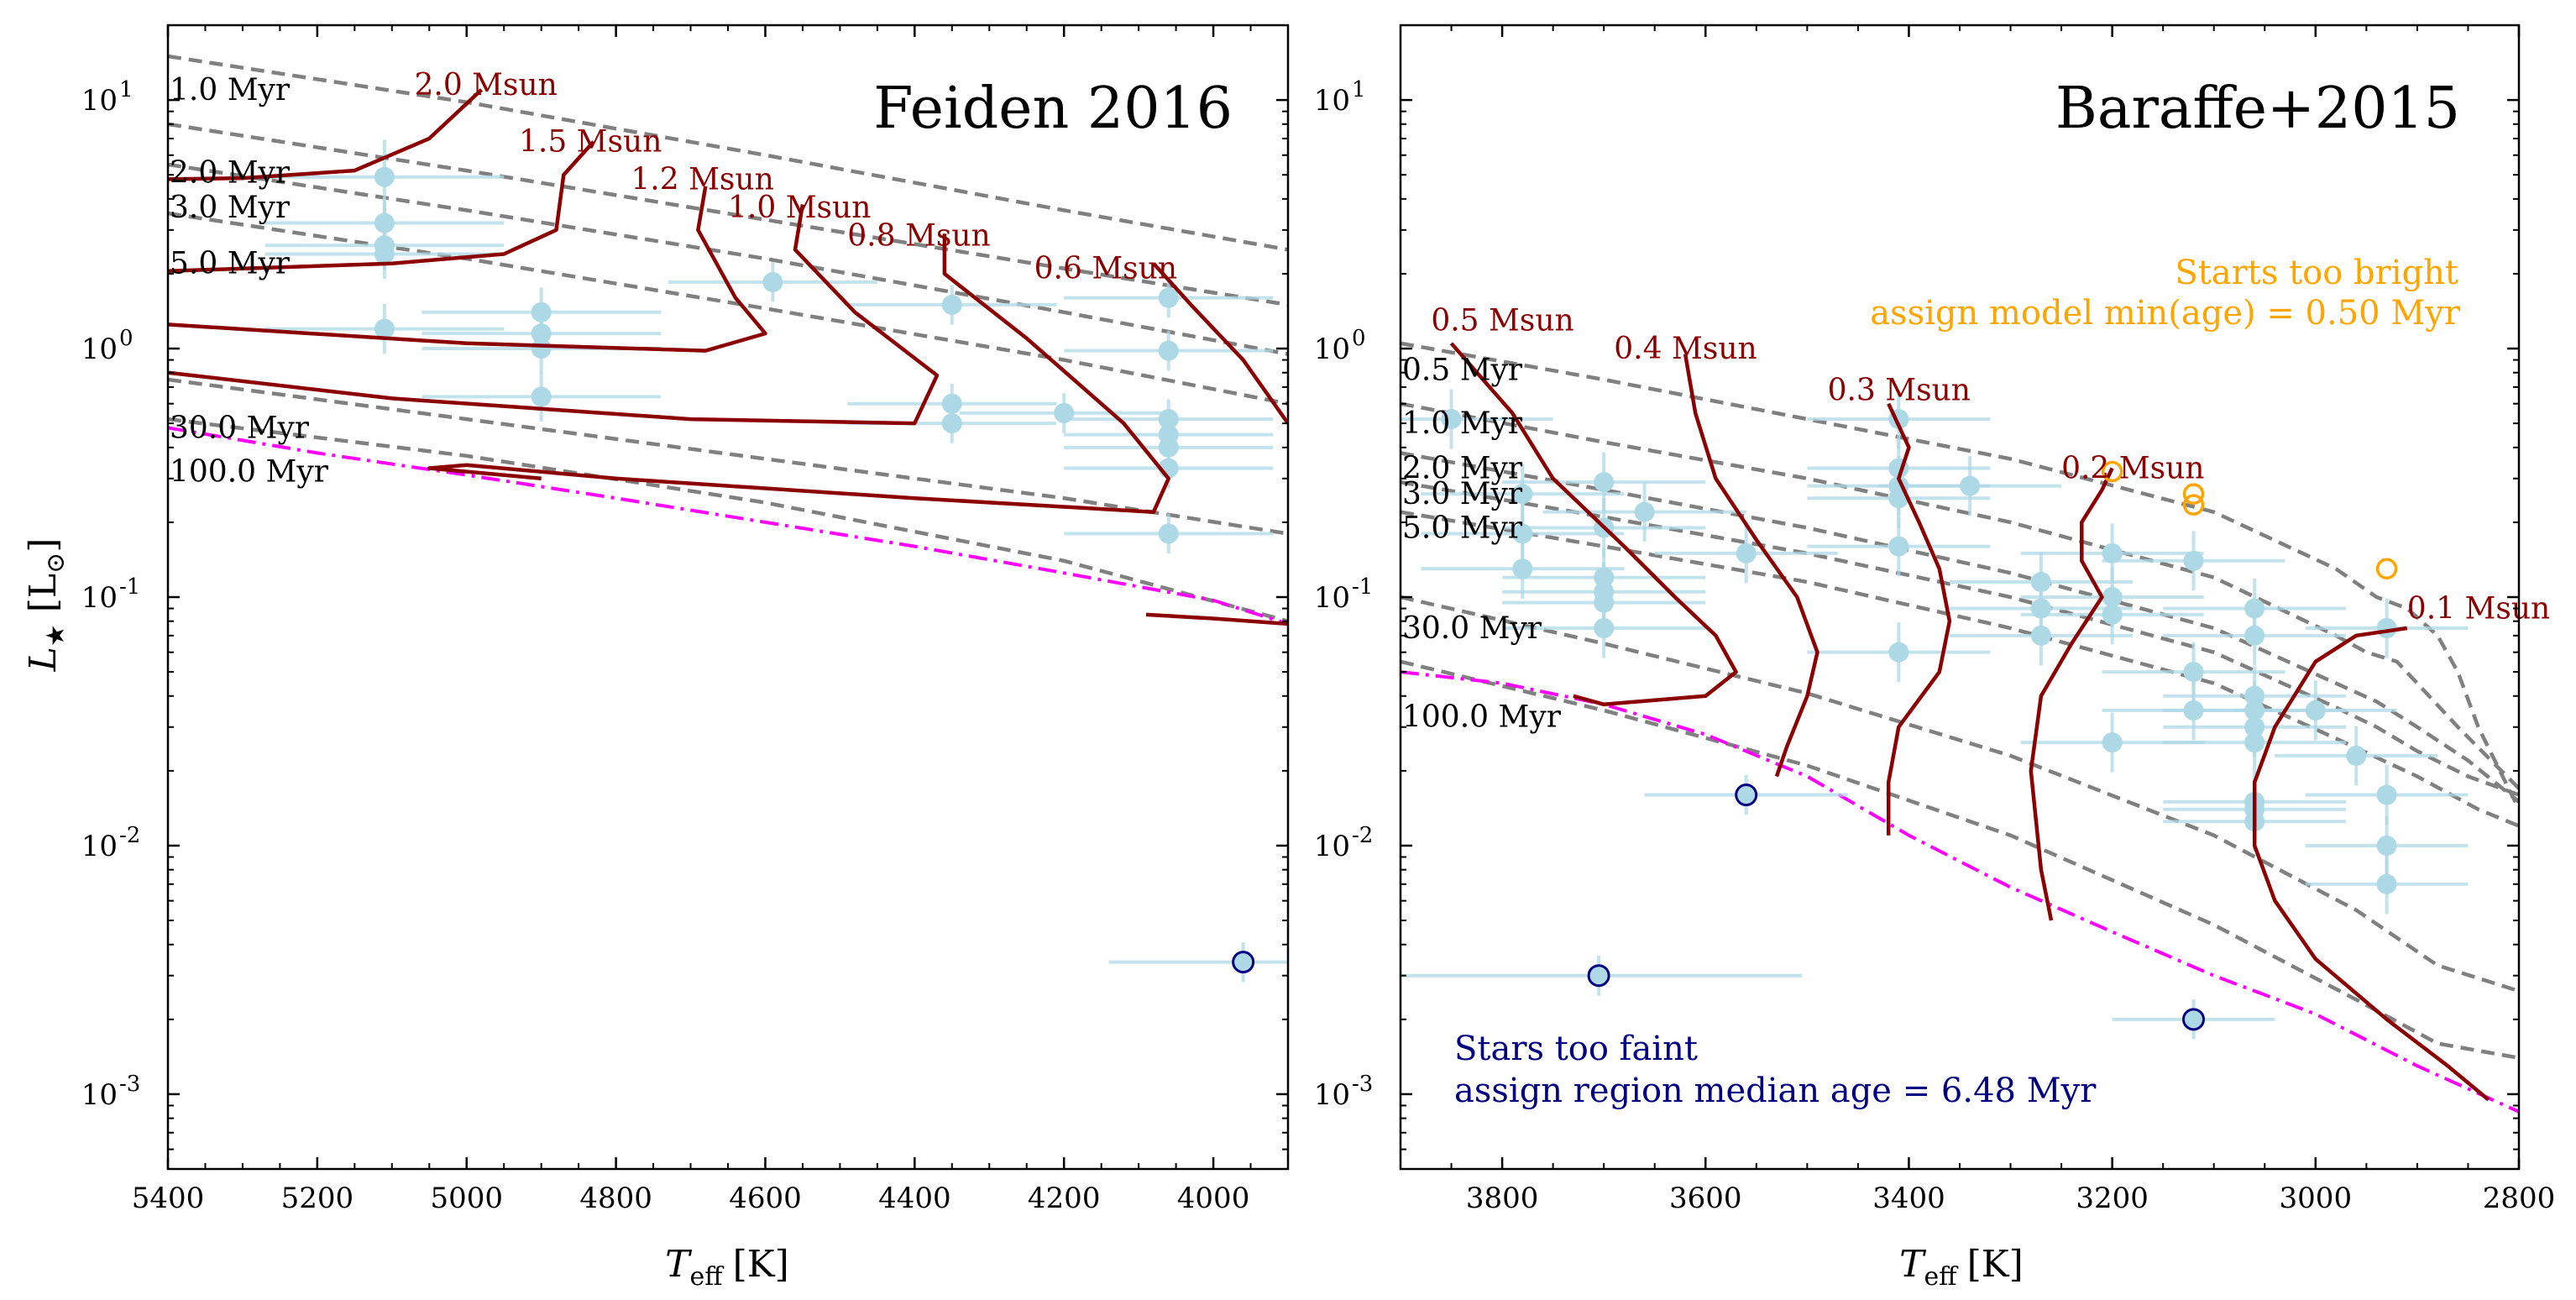 The height and width of the screenshot is (1300, 2576). Describe the element at coordinates (127, 90) in the screenshot. I see `feiden-y-tick-exponent-0: 1` at that location.